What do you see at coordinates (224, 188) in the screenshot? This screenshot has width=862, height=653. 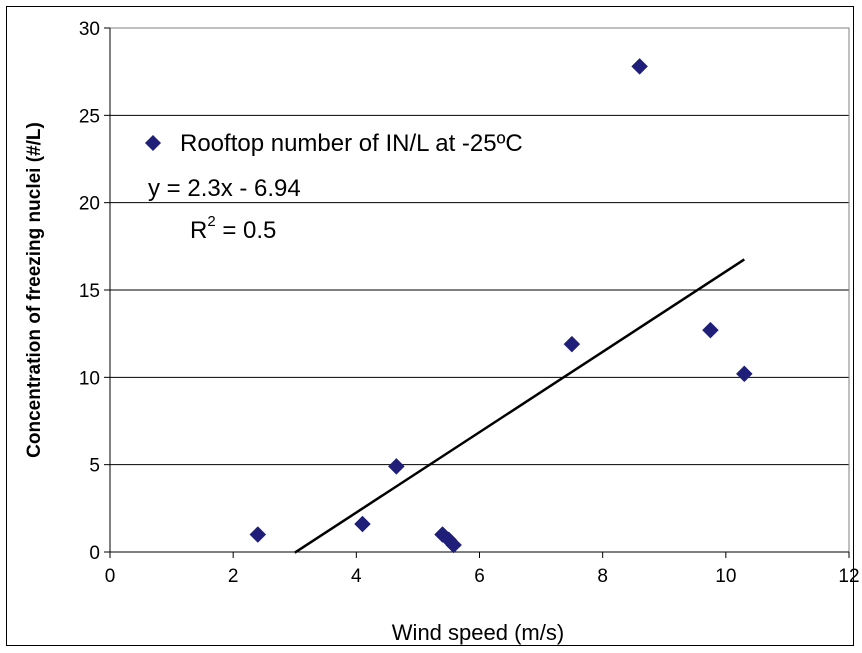 I see `trendline-equation: y = 2.3x - 6.94` at bounding box center [224, 188].